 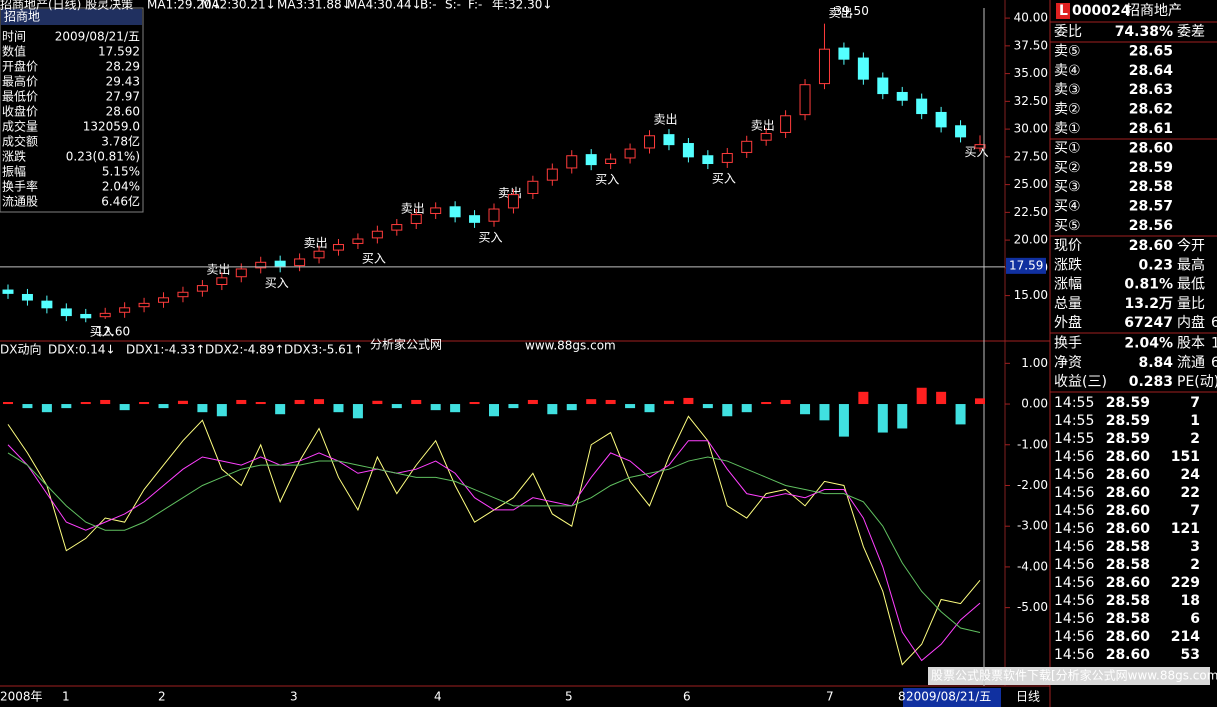 What do you see at coordinates (1151, 382) in the screenshot?
I see `row-value: 0.283` at bounding box center [1151, 382].